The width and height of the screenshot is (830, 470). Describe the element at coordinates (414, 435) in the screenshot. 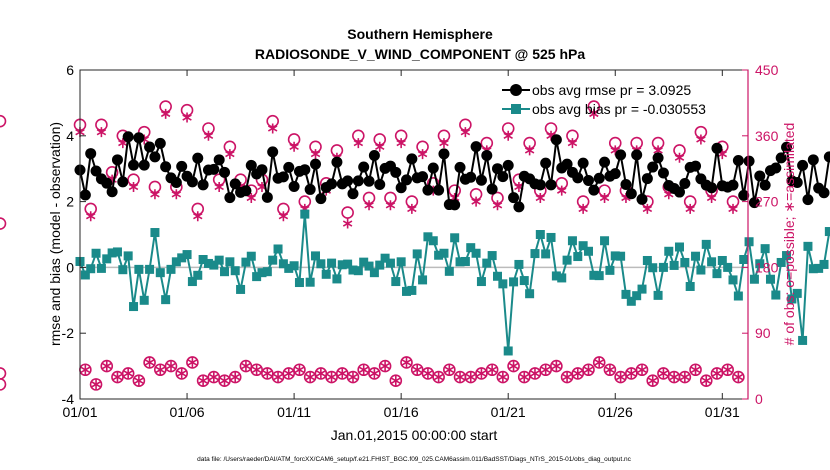

I see `x-axis-label: Jan.01,2015 00:00:00 start` at that location.